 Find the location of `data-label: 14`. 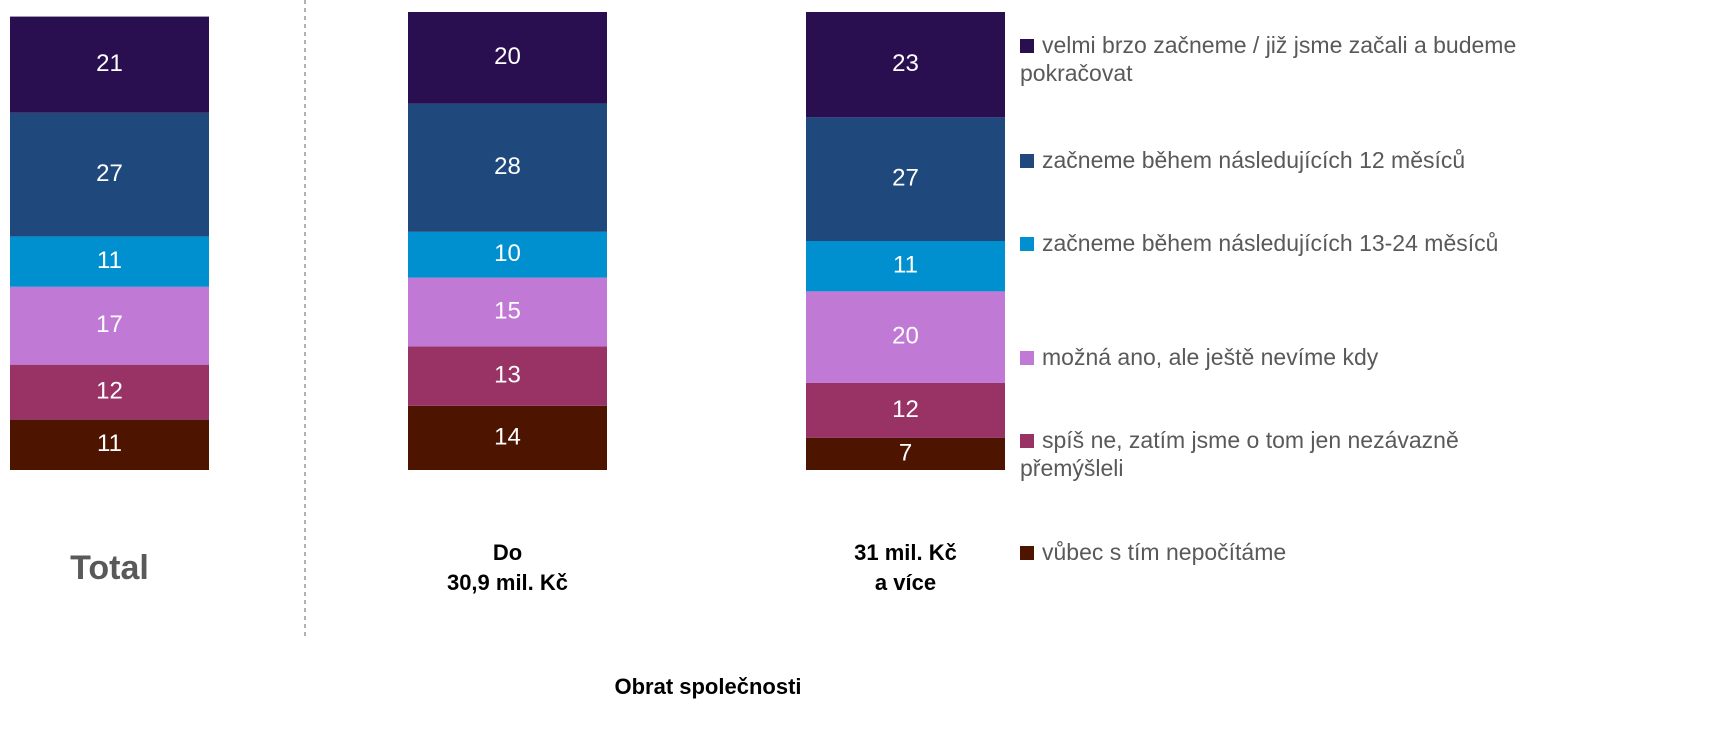

data-label: 14 is located at coordinates (507, 436).